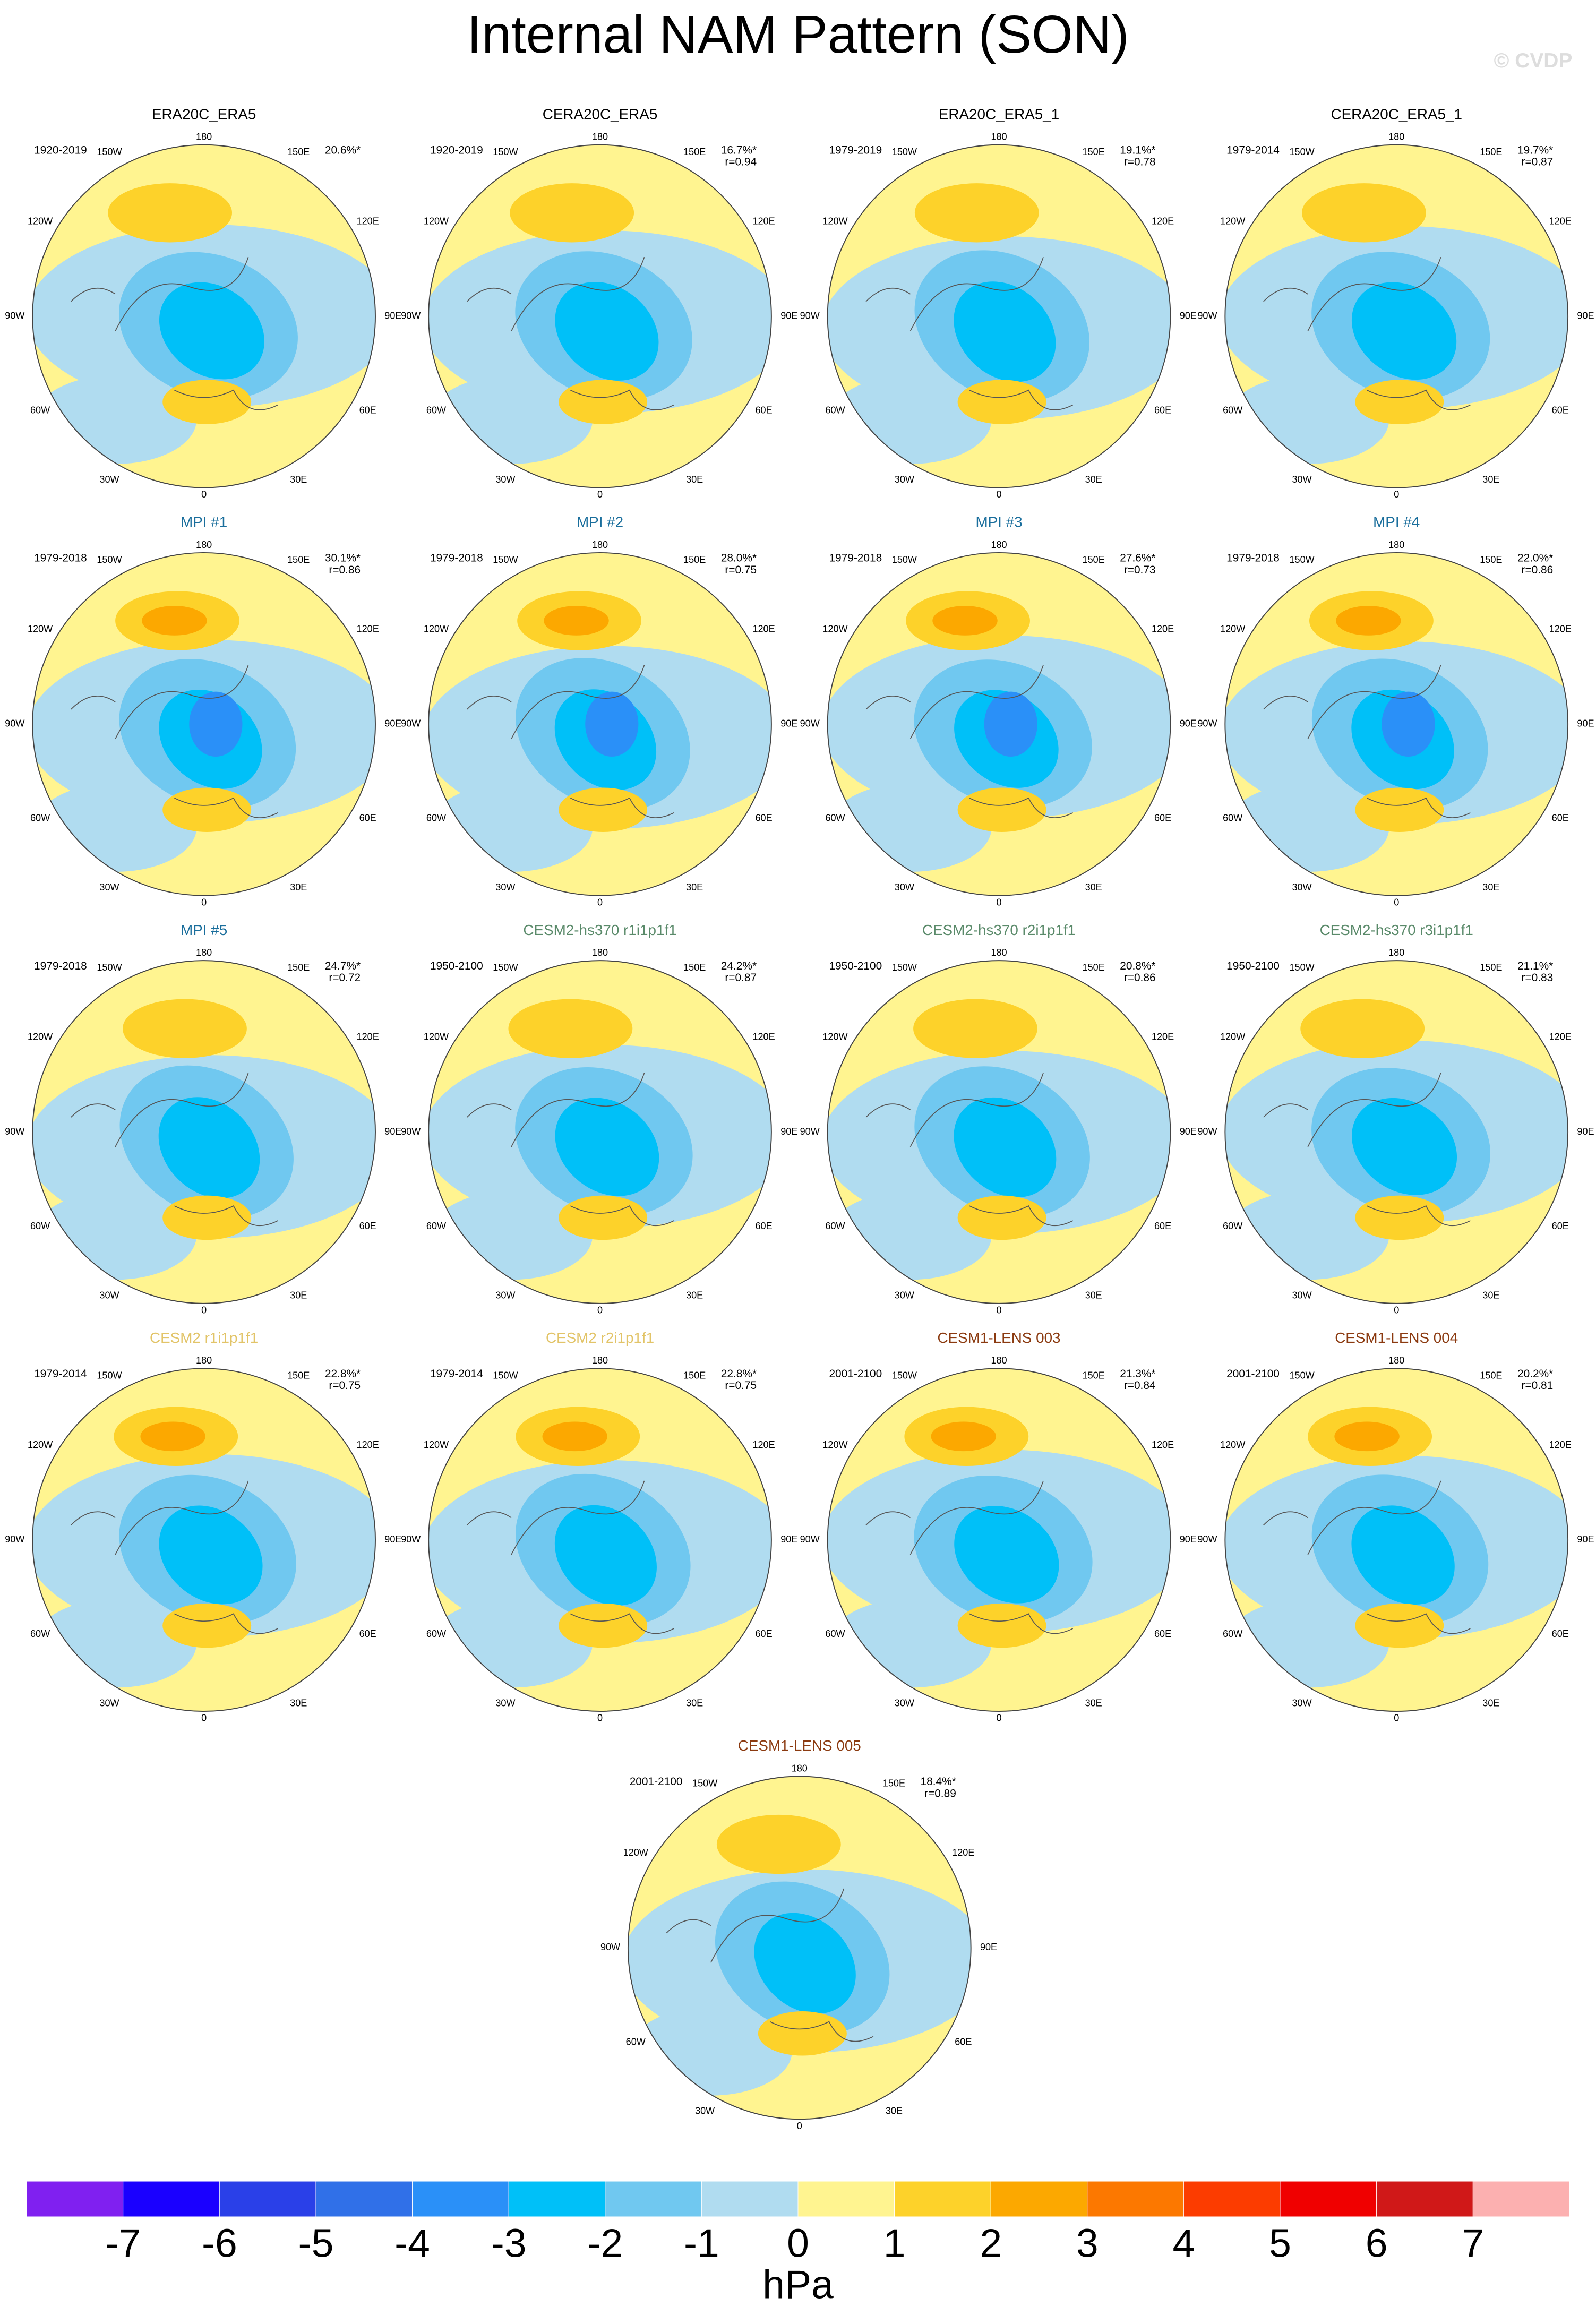  I want to click on colorbar-label: -1, so click(702, 2242).